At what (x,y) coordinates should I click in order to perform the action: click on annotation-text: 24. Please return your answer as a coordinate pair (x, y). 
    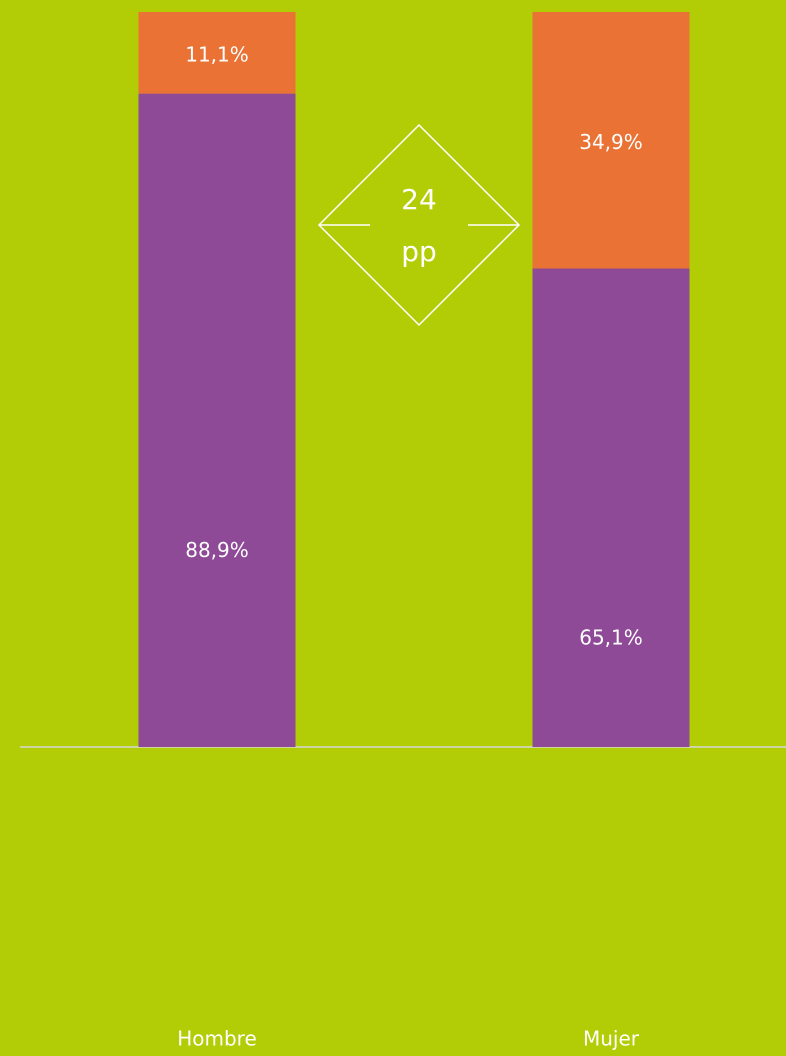
    Looking at the image, I should click on (419, 199).